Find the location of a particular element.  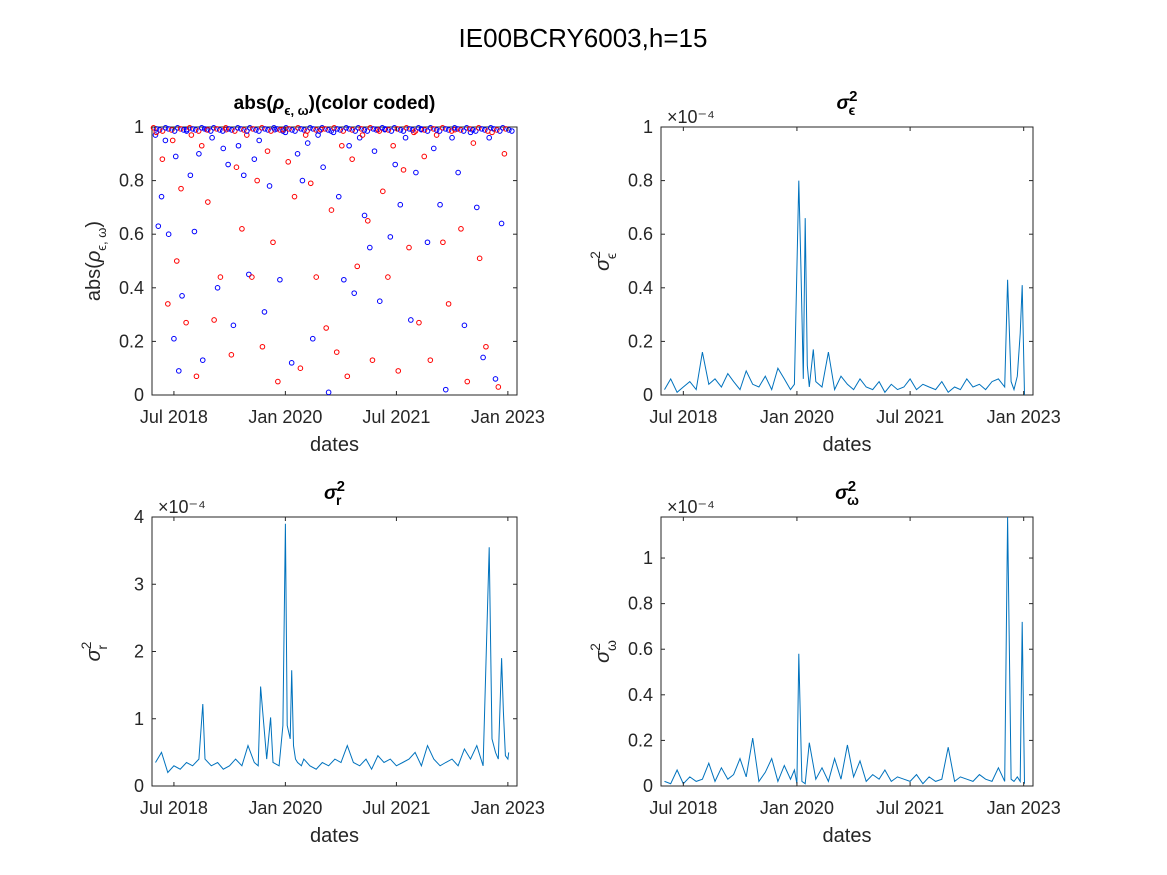

rho-title: abs(ρϵ, ω)(color coded) is located at coordinates (335, 105).